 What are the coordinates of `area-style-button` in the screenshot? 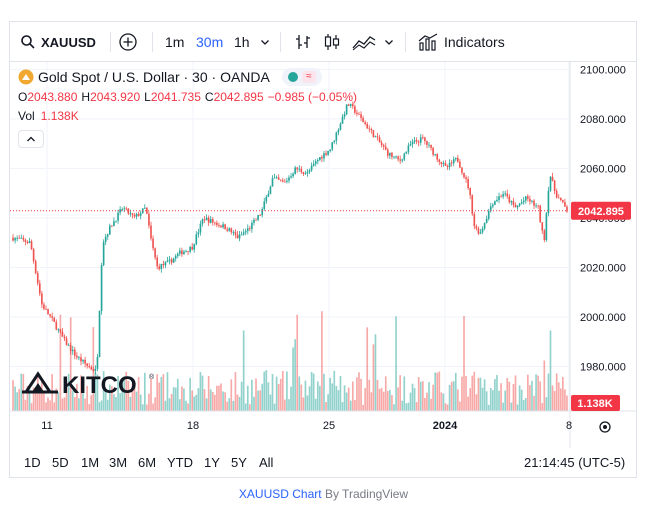 It's located at (364, 42).